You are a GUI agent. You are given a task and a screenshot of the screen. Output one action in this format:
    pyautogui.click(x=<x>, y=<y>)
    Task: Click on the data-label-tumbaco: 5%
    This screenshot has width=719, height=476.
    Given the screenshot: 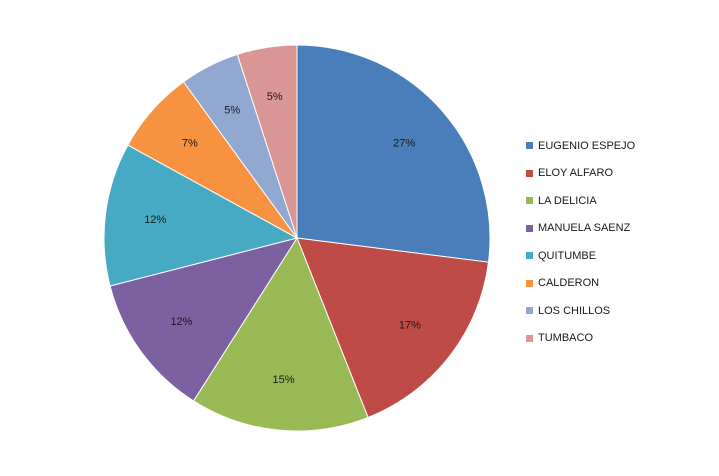 What is the action you would take?
    pyautogui.click(x=275, y=97)
    